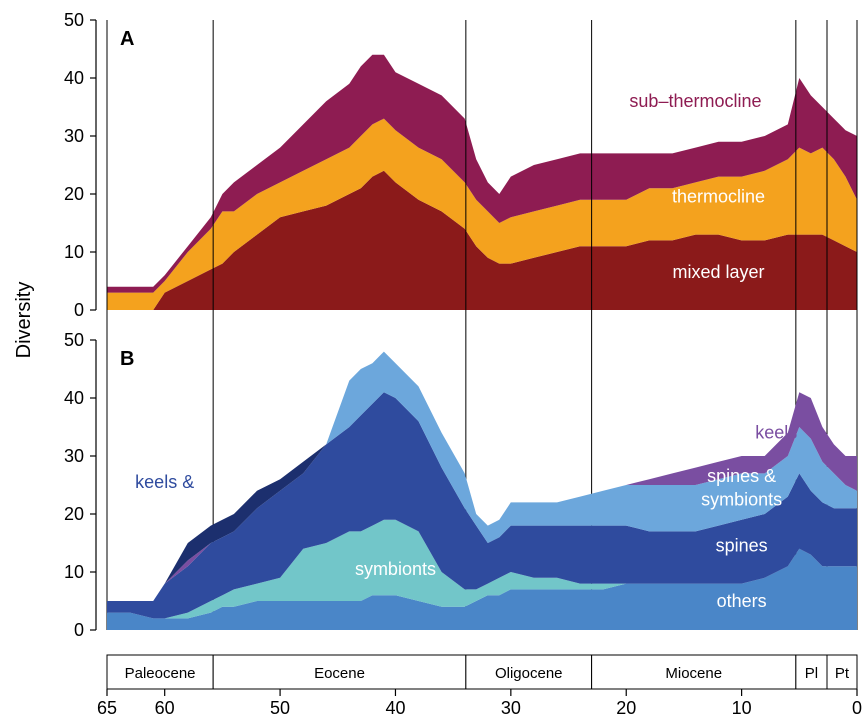 The width and height of the screenshot is (862, 718). Describe the element at coordinates (741, 476) in the screenshot. I see `series-label: spines &` at that location.